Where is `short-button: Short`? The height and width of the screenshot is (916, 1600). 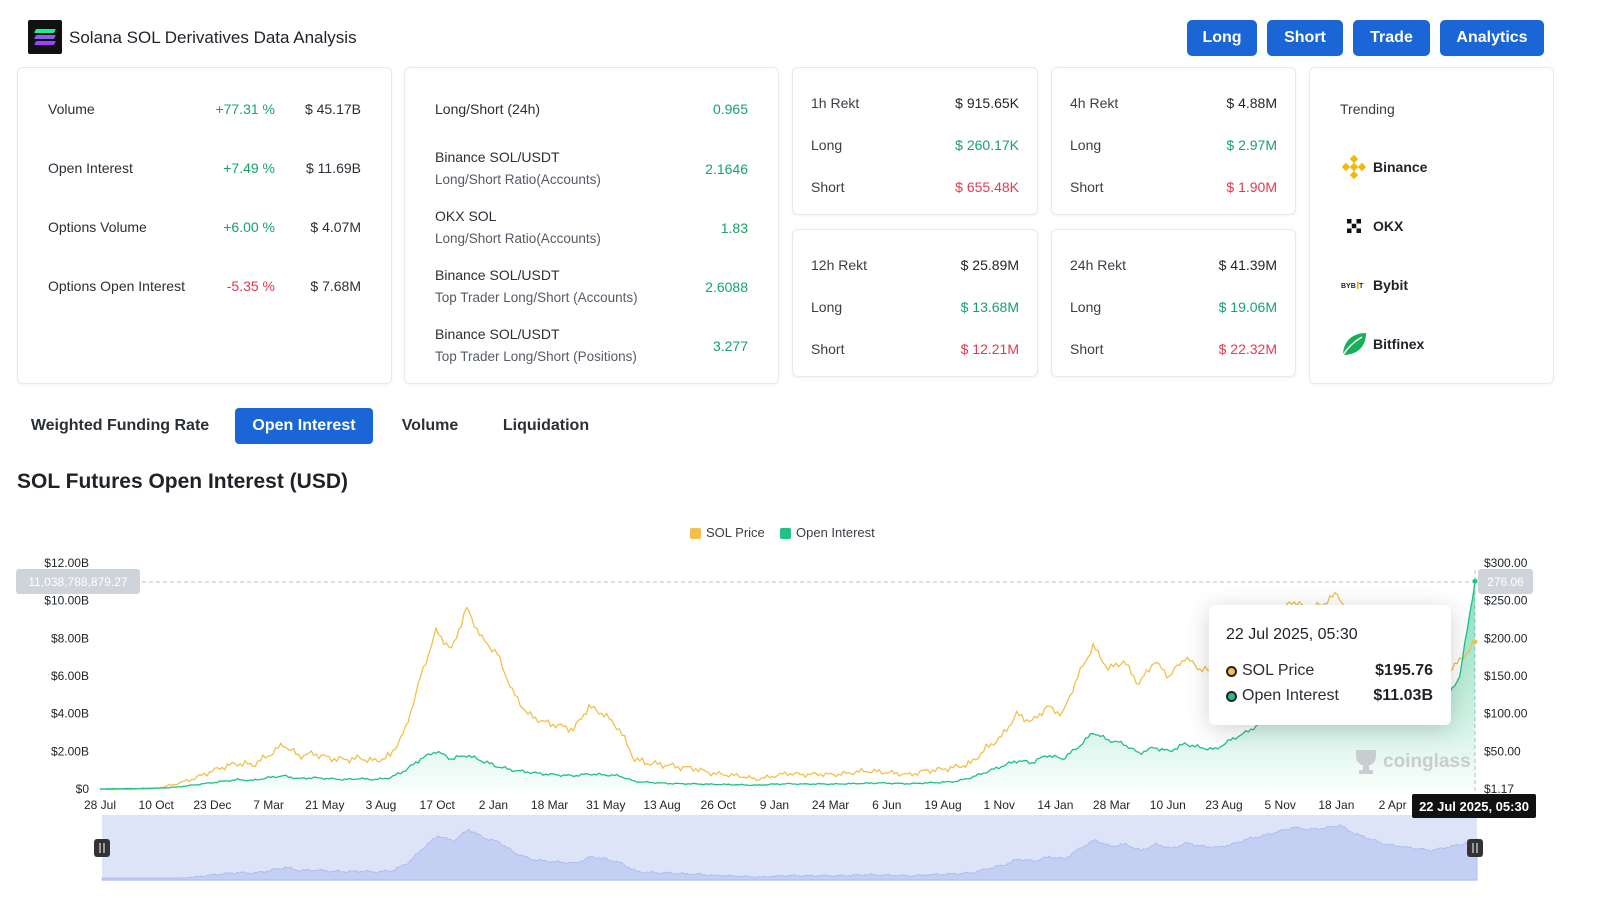 short-button: Short is located at coordinates (1305, 38).